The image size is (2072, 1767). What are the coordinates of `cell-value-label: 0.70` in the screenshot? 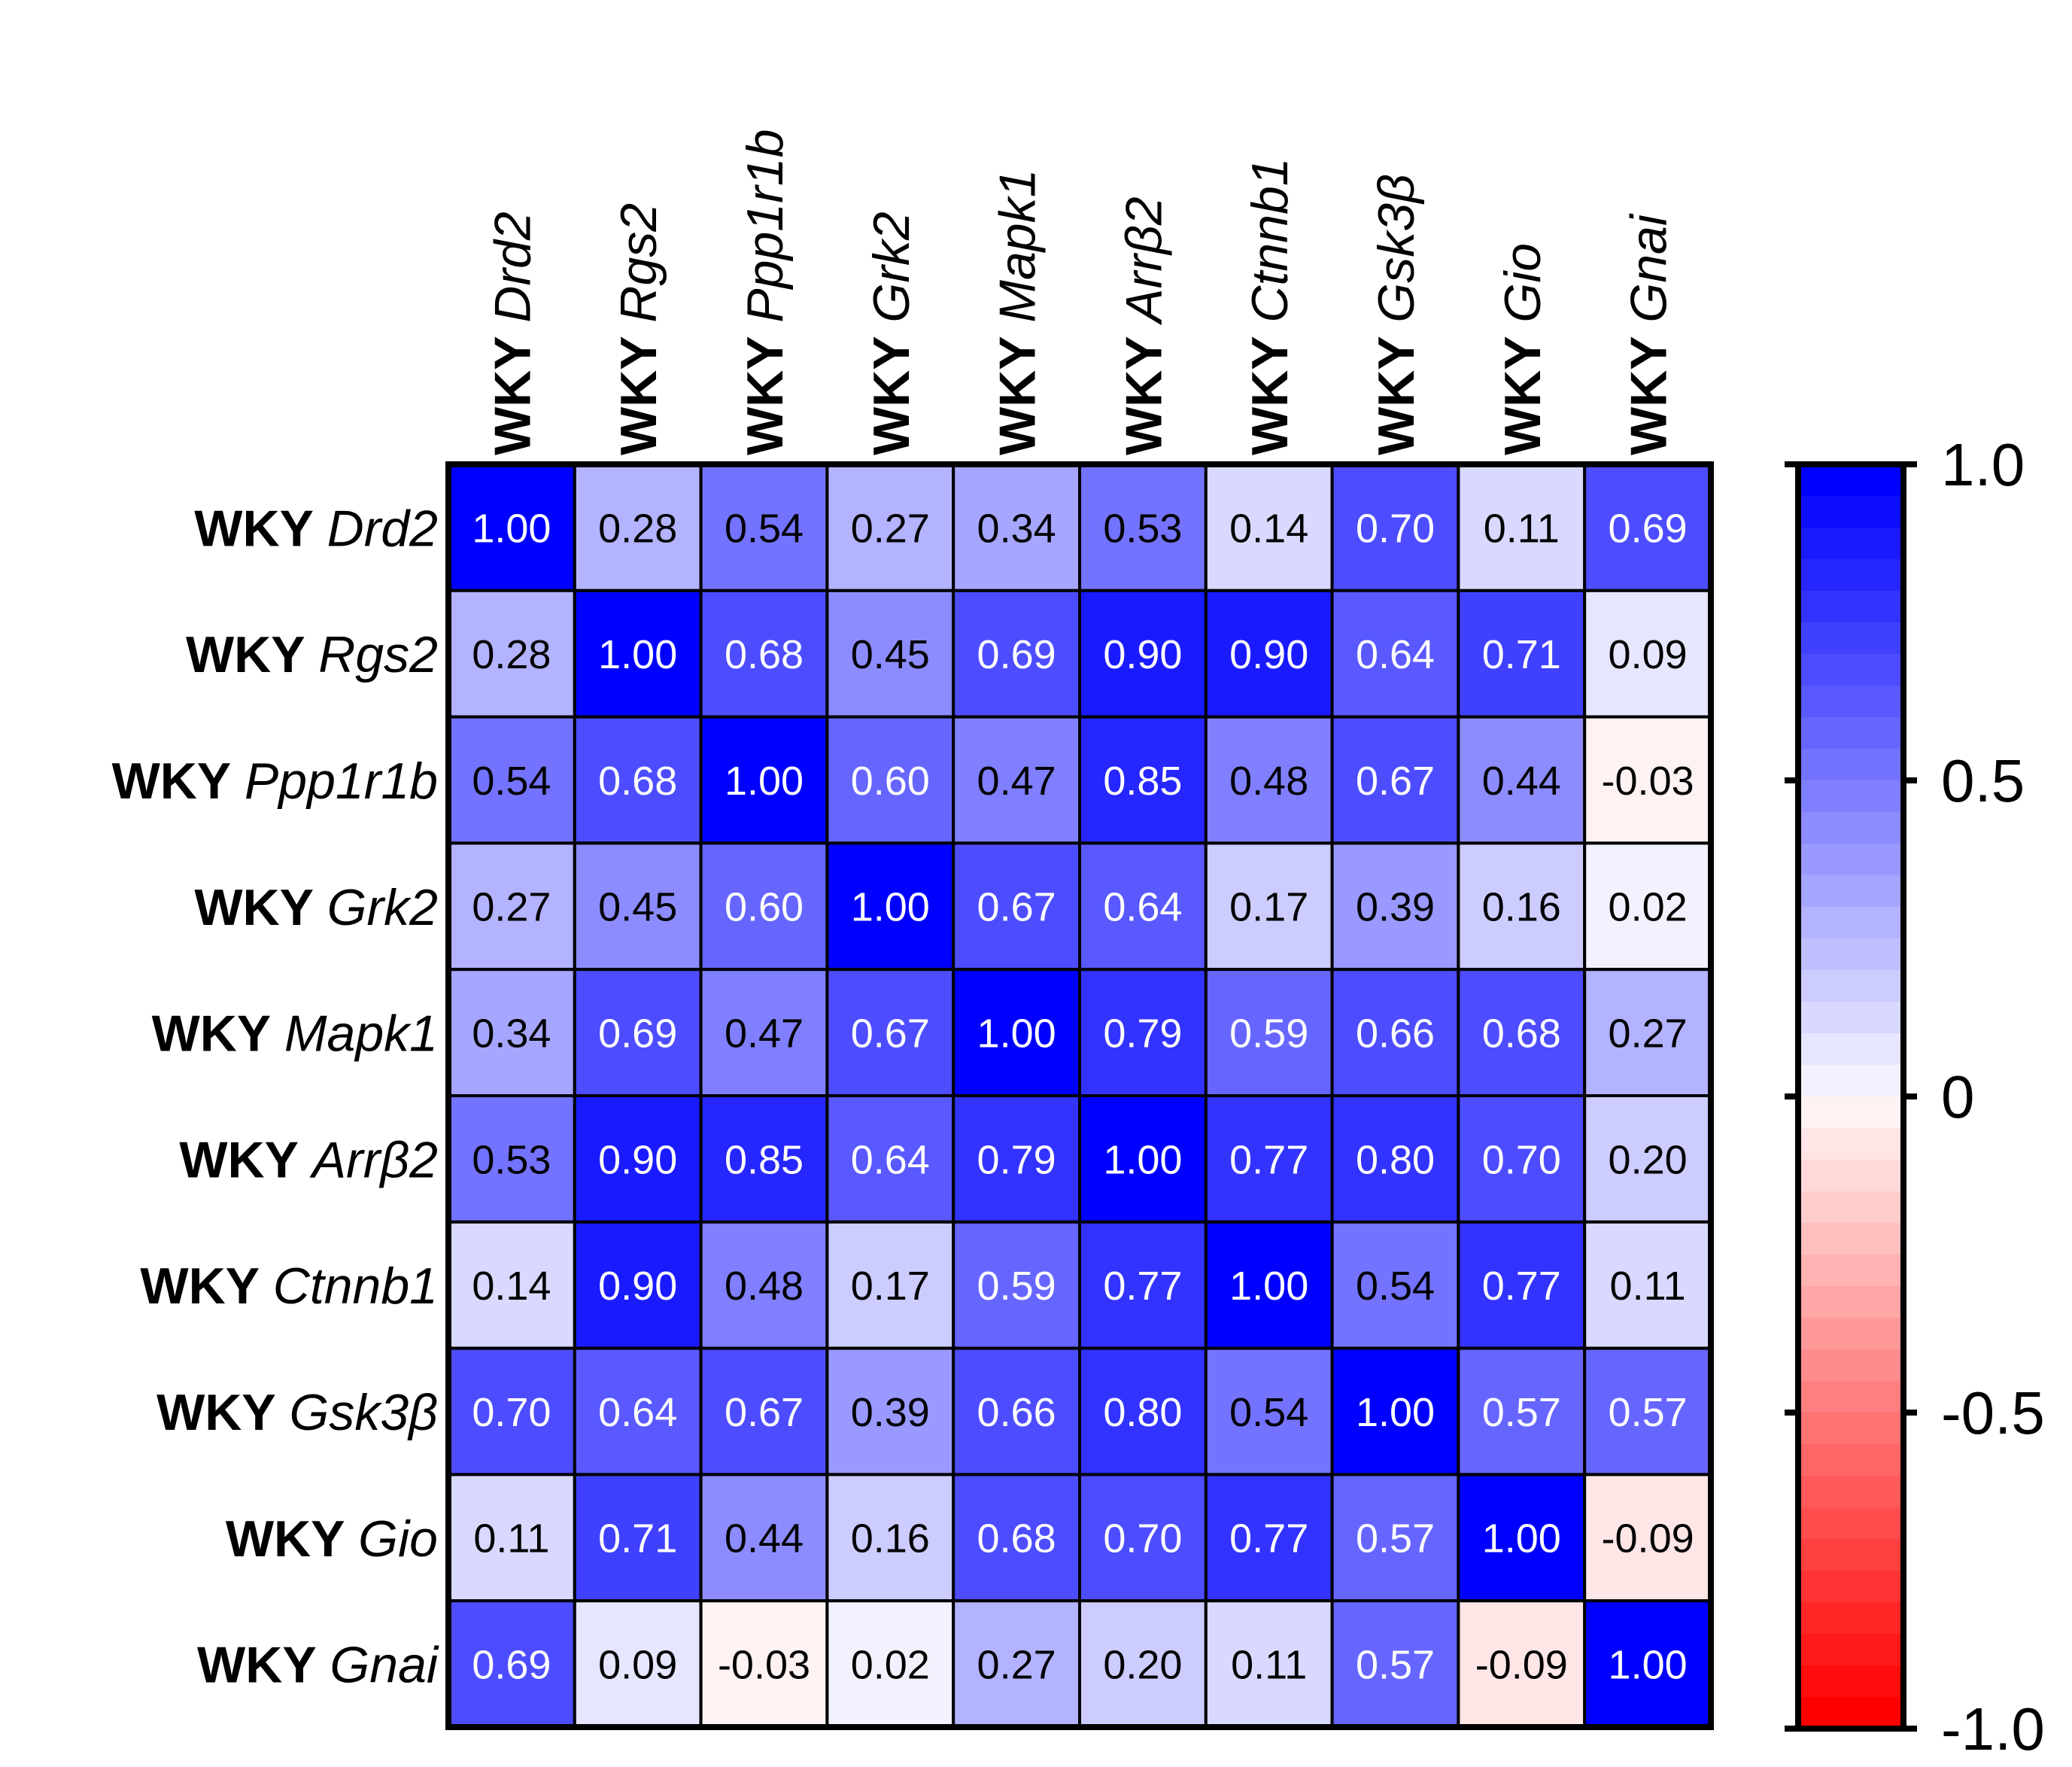 It's located at (1521, 1159).